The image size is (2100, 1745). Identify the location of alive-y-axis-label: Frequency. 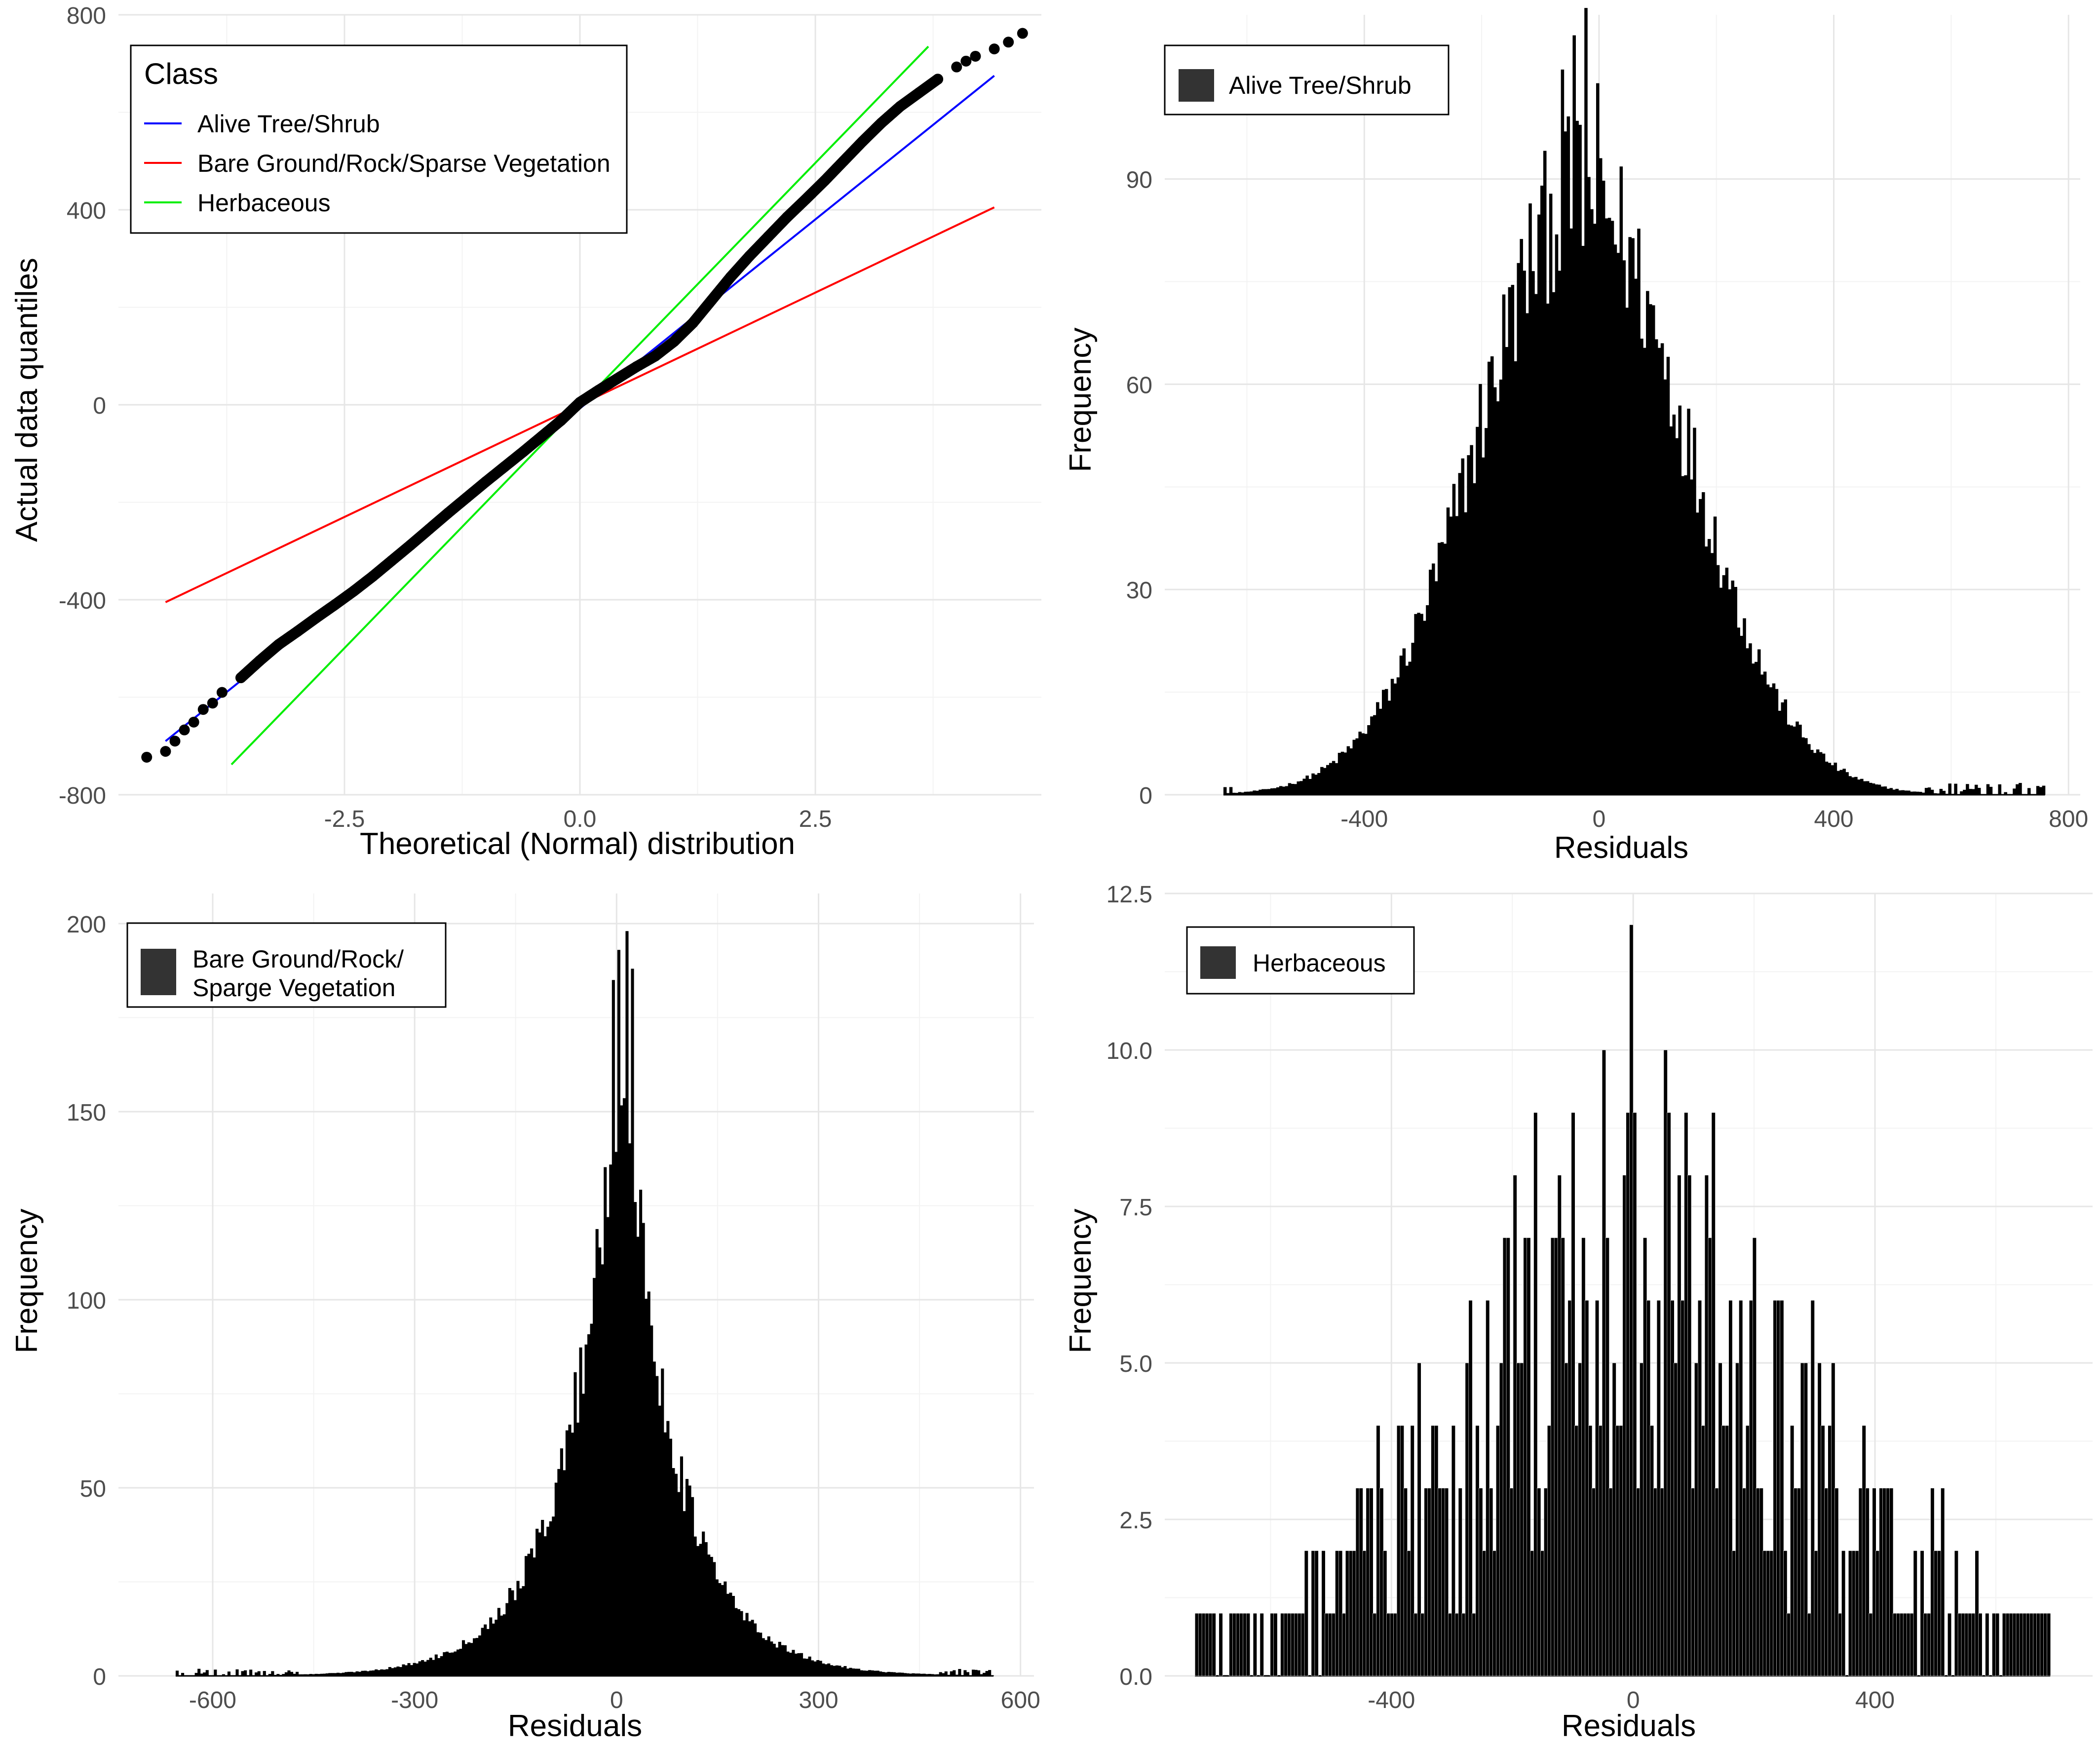
(1081, 400).